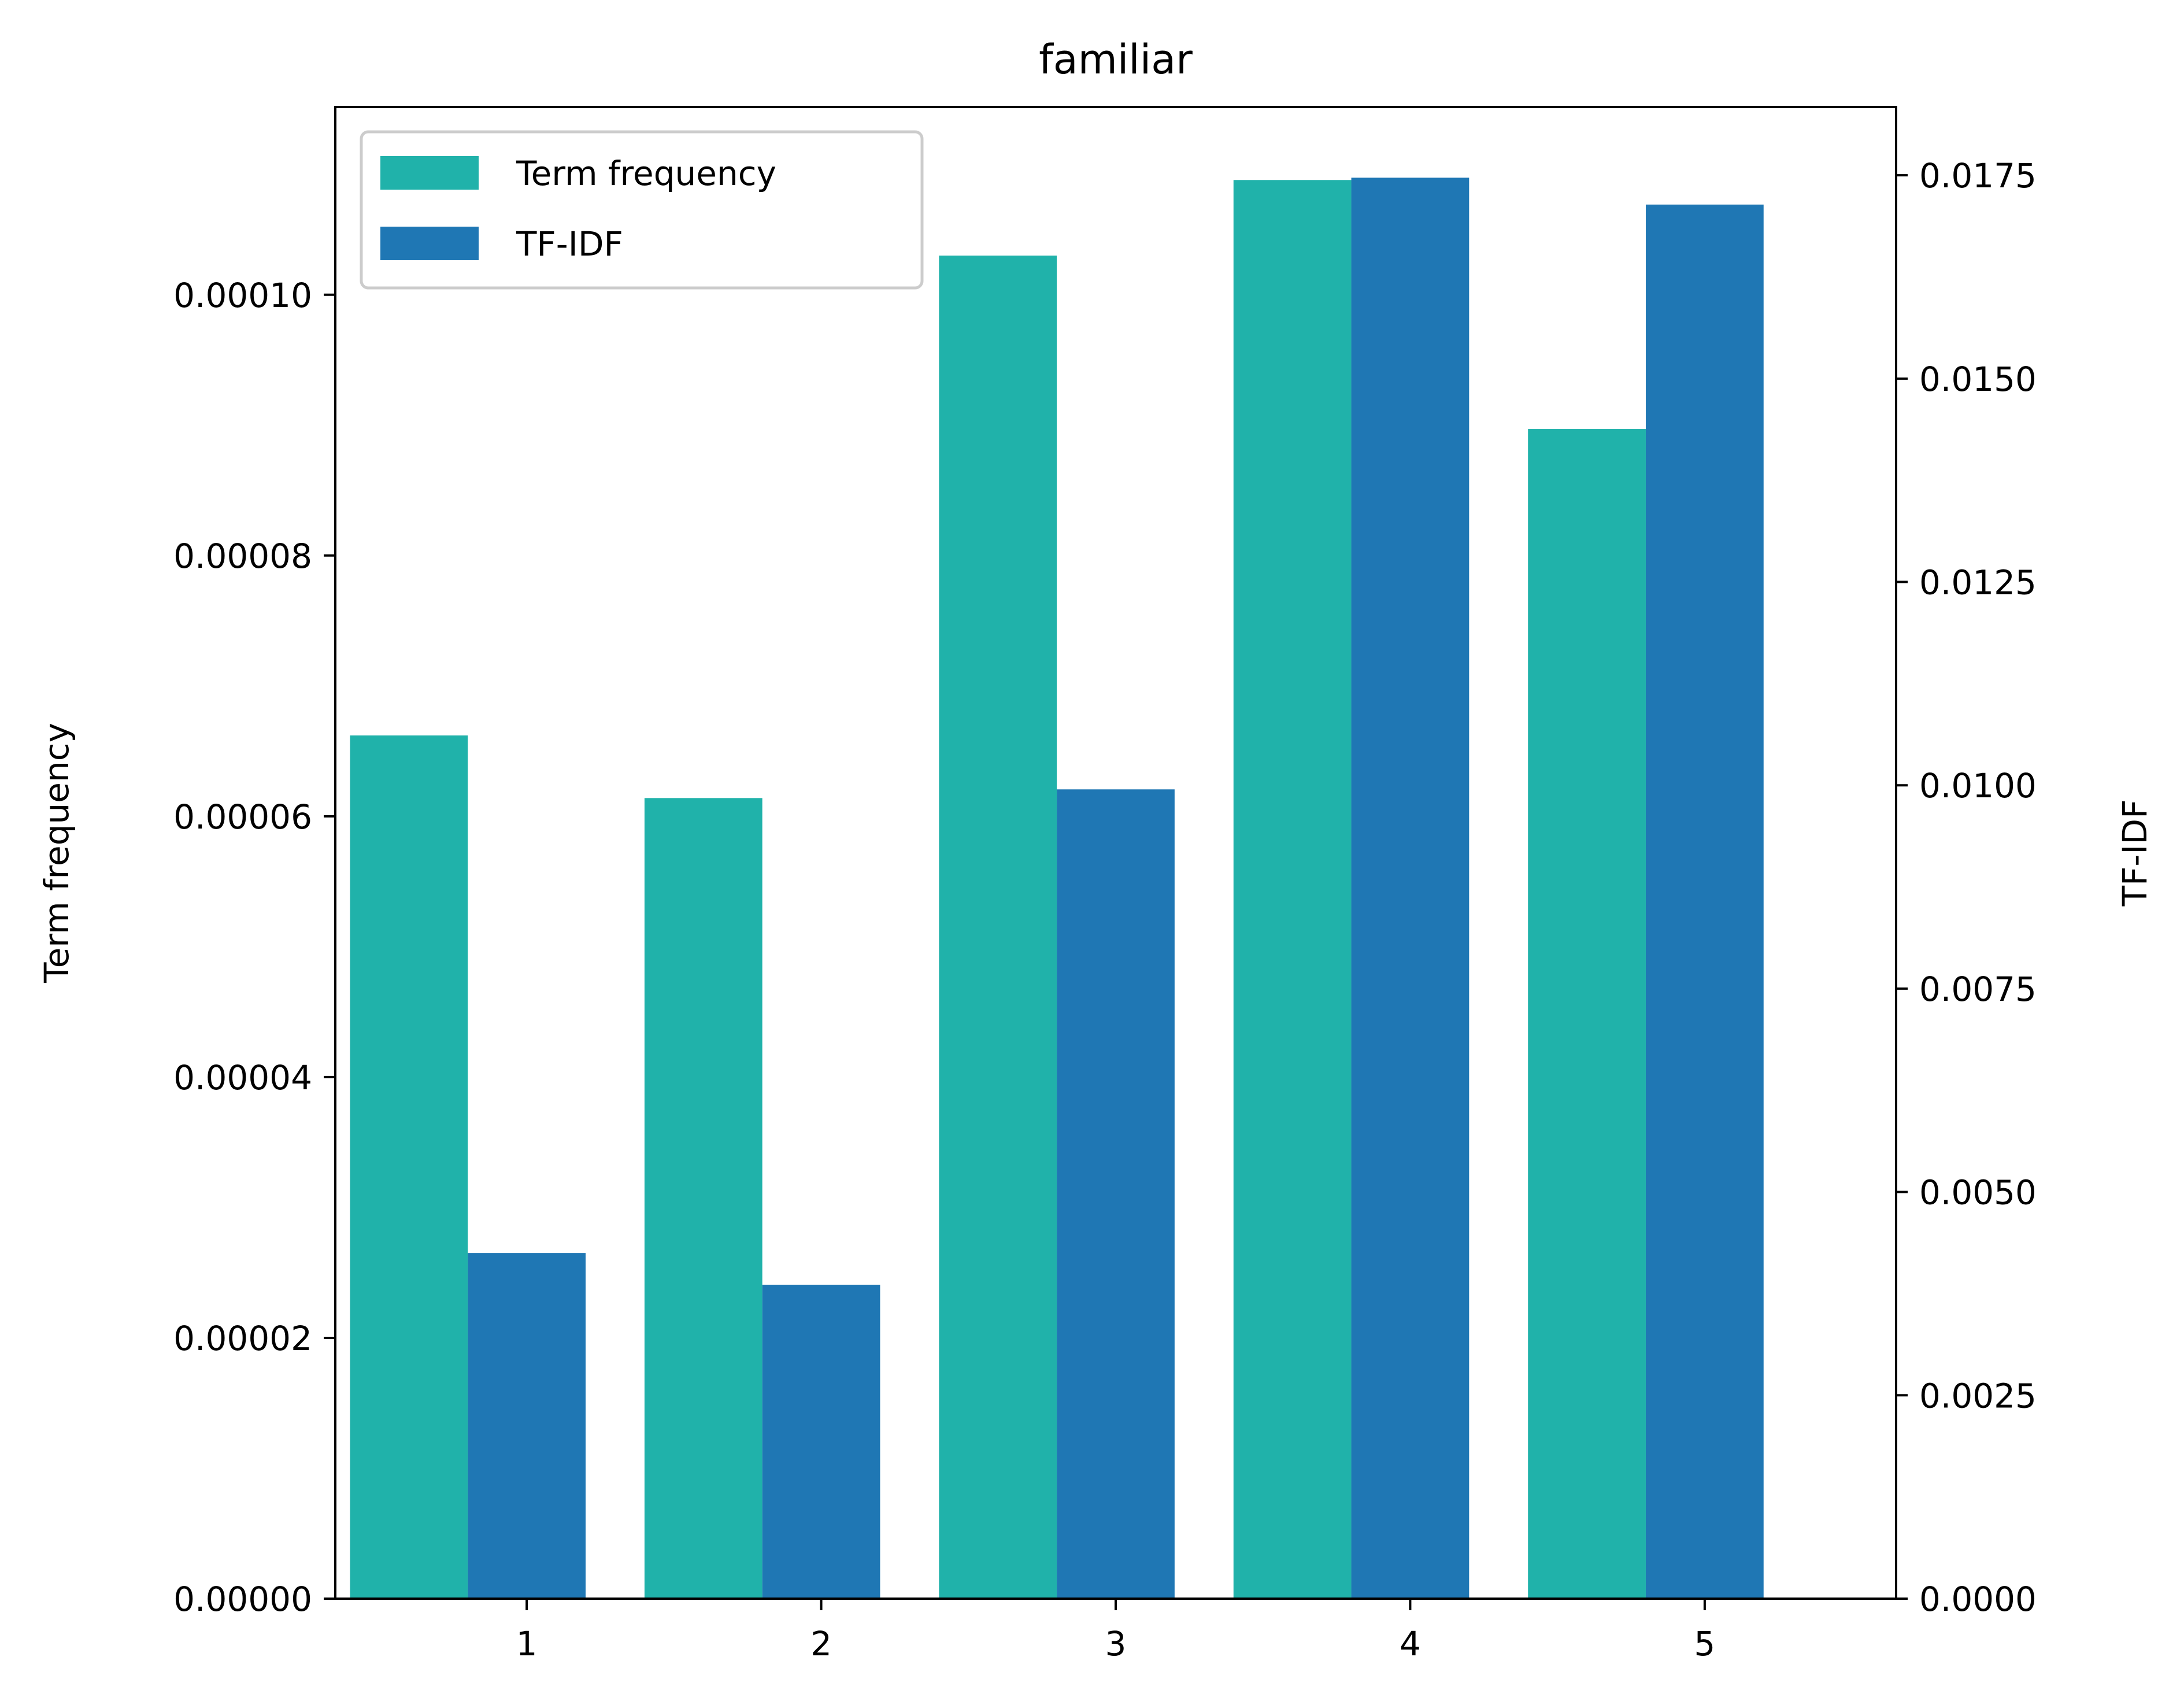 The width and height of the screenshot is (2184, 1701). I want to click on legend-frame, so click(642, 210).